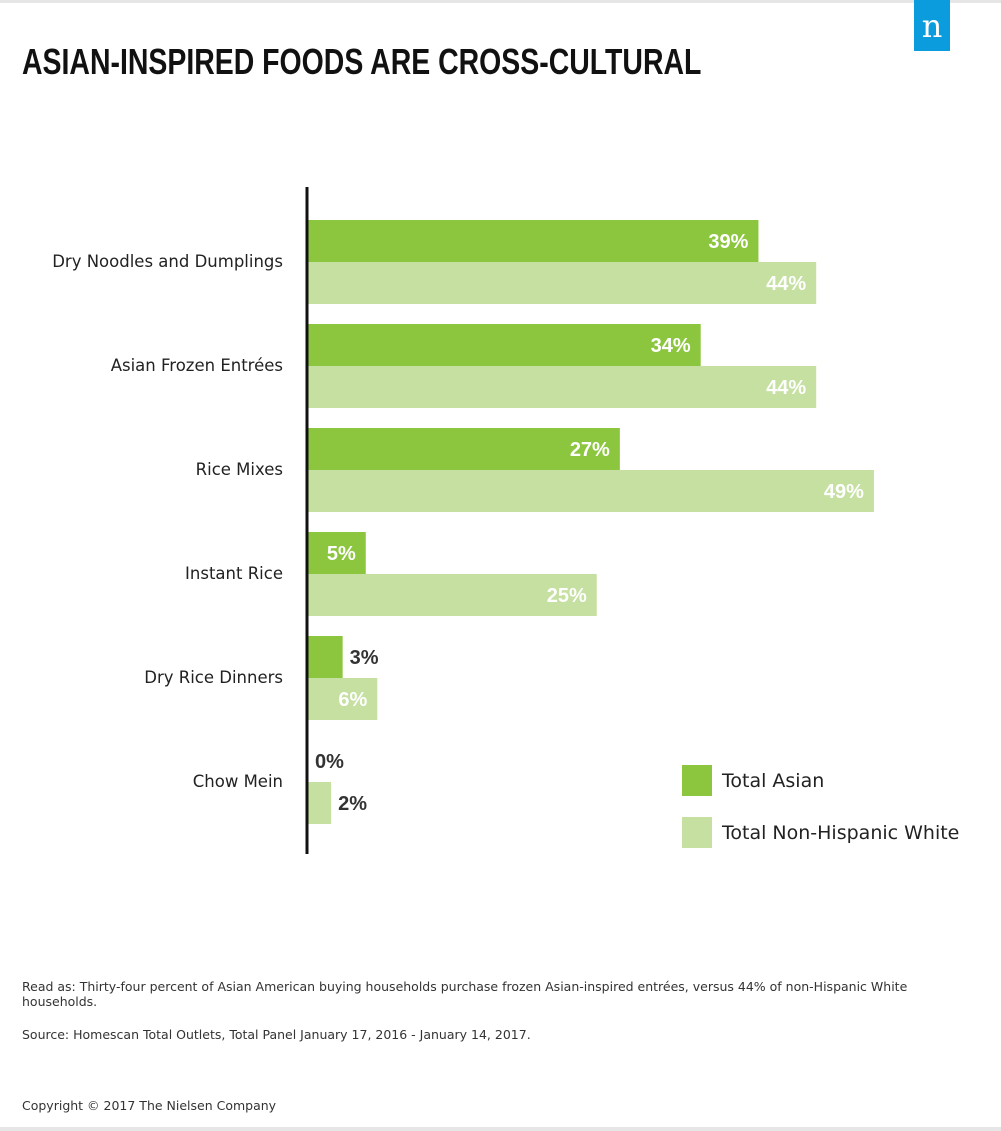 This screenshot has height=1131, width=1001. I want to click on category-label-dry-rice-dinners: Dry Rice Dinners, so click(213, 677).